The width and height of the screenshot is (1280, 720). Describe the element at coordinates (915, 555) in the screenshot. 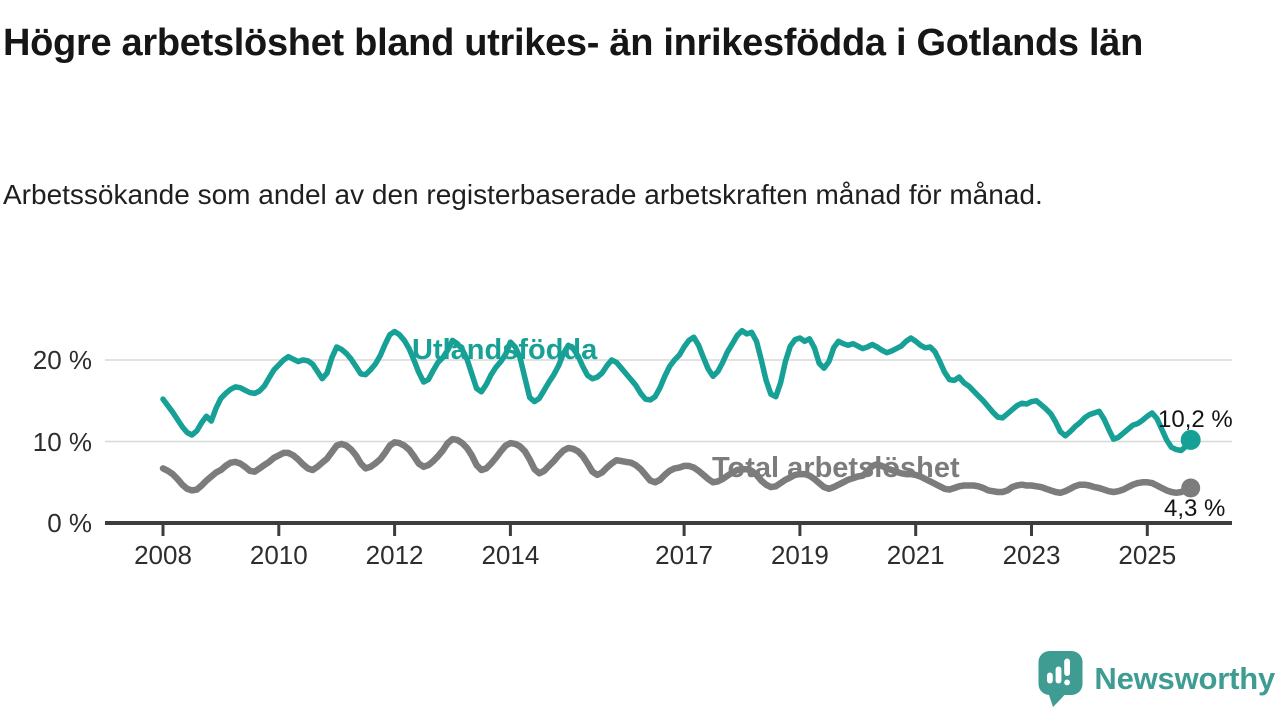

I see `x-tick-label-2021: 2021` at that location.